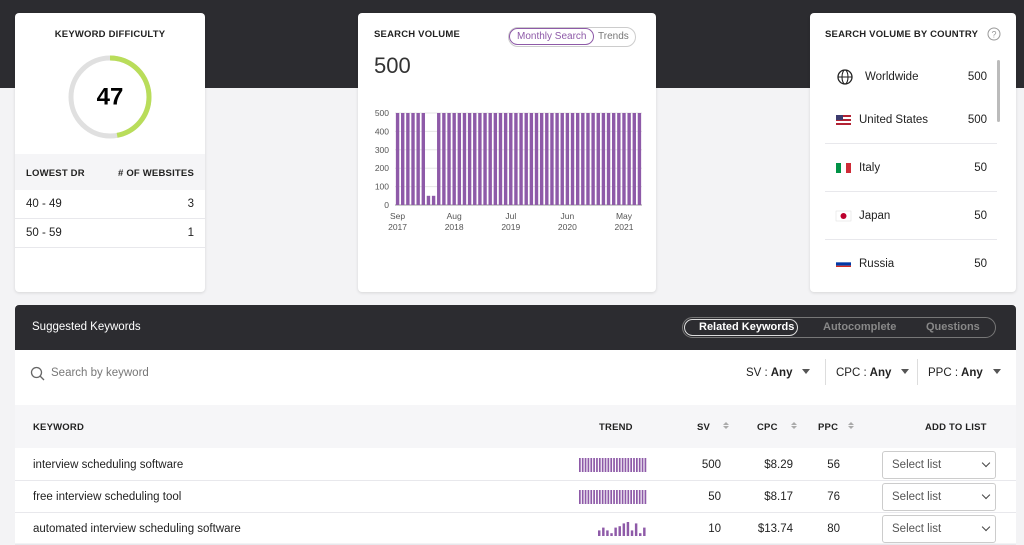 The image size is (1024, 545). What do you see at coordinates (851, 373) in the screenshot?
I see `filter-label: CPC :` at bounding box center [851, 373].